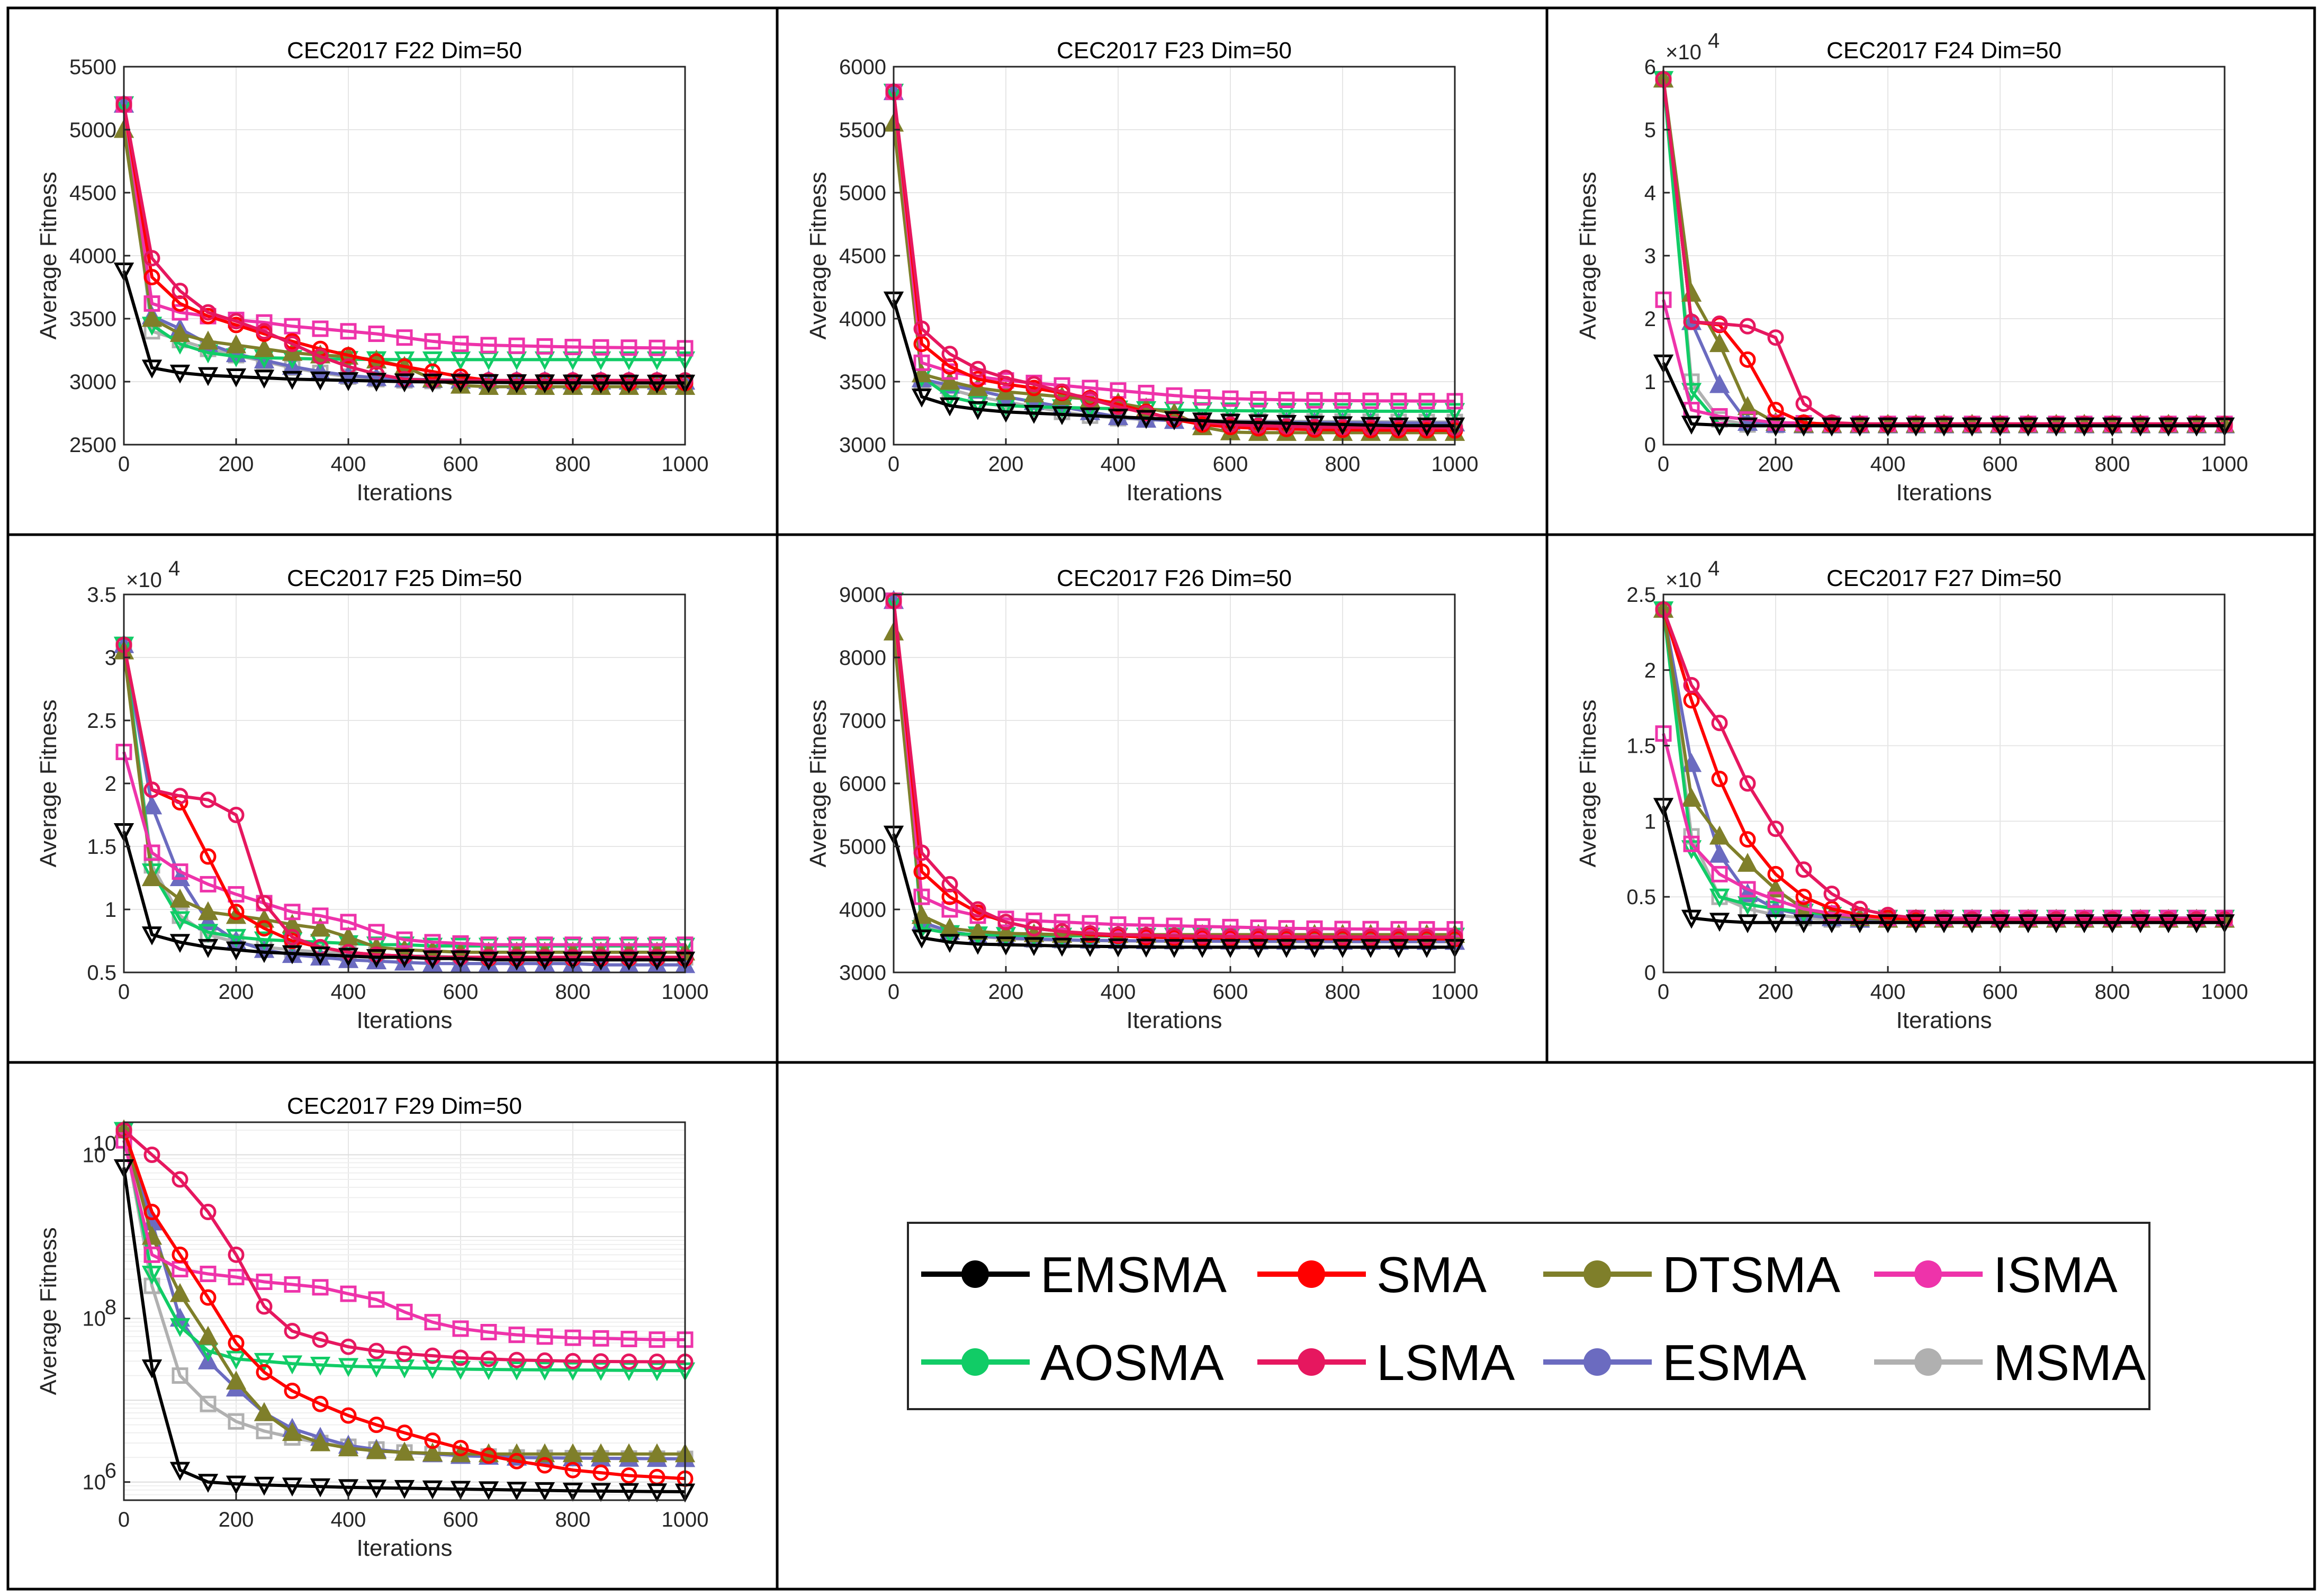  I want to click on tick-labels: 0 200 400 600 800 1000 0.5 1 1.5 2 2.5 3 3.5, so click(397, 793).